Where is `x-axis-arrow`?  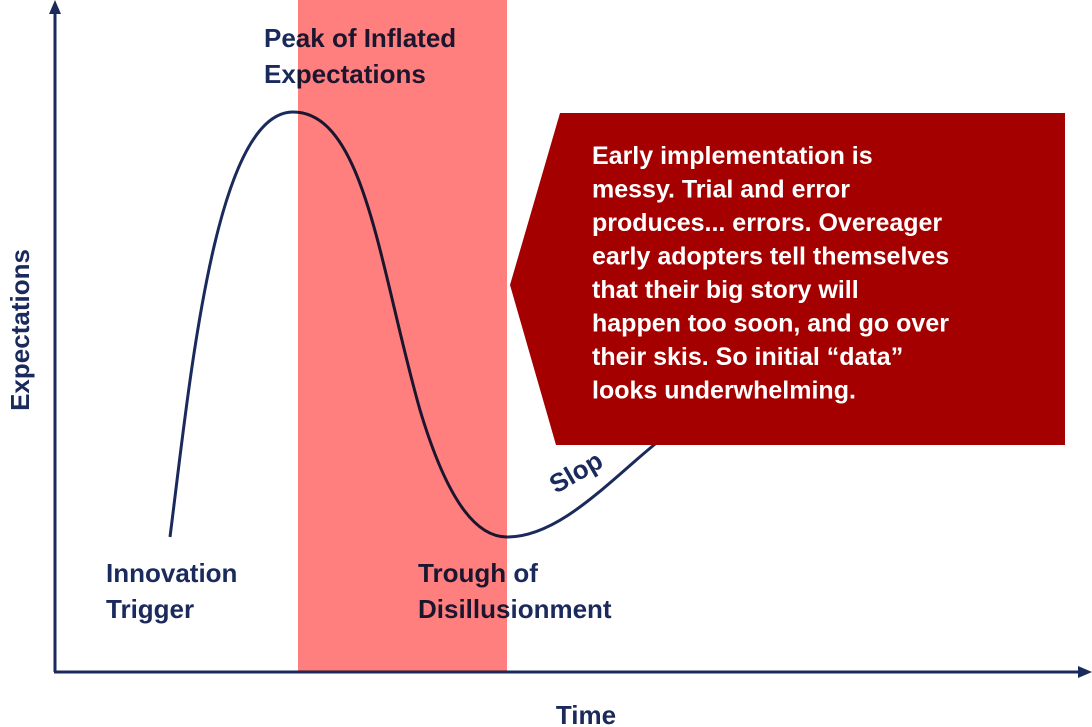 x-axis-arrow is located at coordinates (1085, 672).